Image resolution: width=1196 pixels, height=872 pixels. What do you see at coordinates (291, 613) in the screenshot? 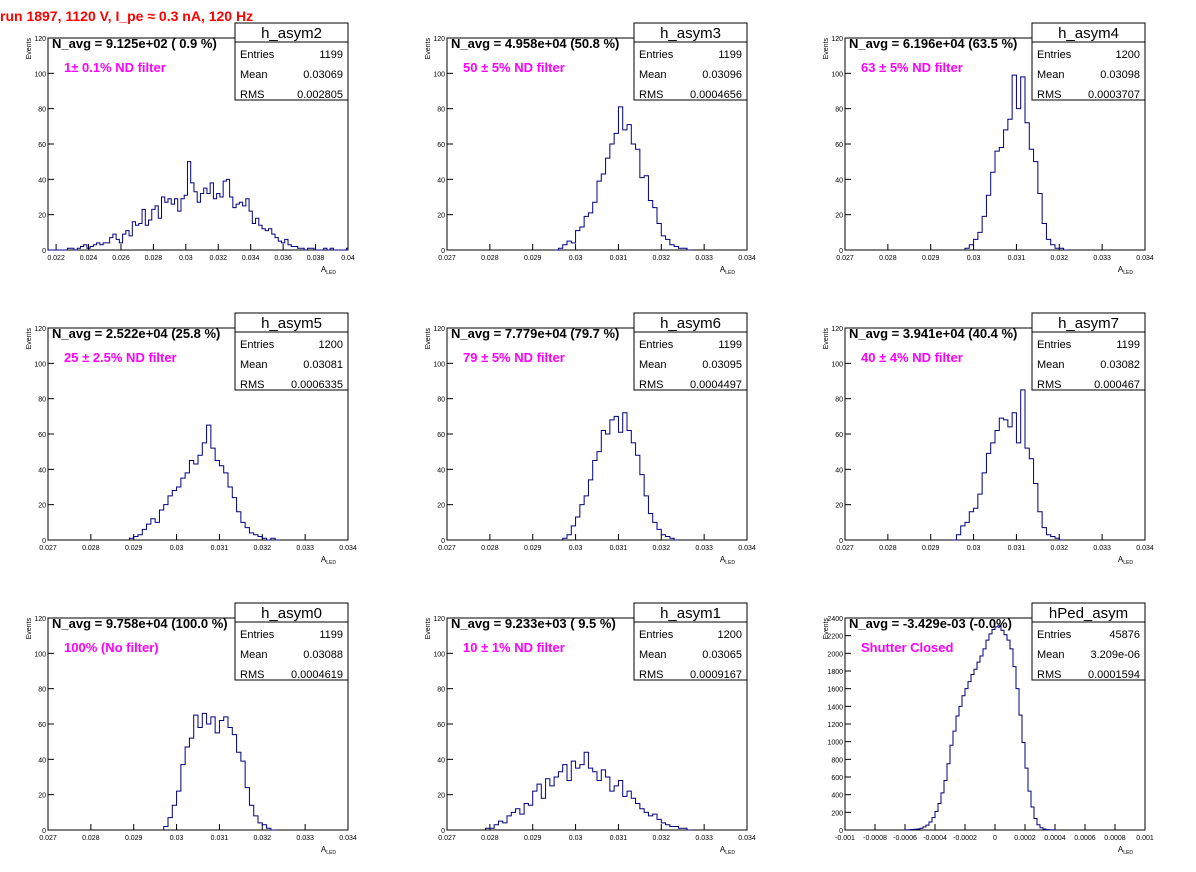
I see `histogram-name: h_asym0` at bounding box center [291, 613].